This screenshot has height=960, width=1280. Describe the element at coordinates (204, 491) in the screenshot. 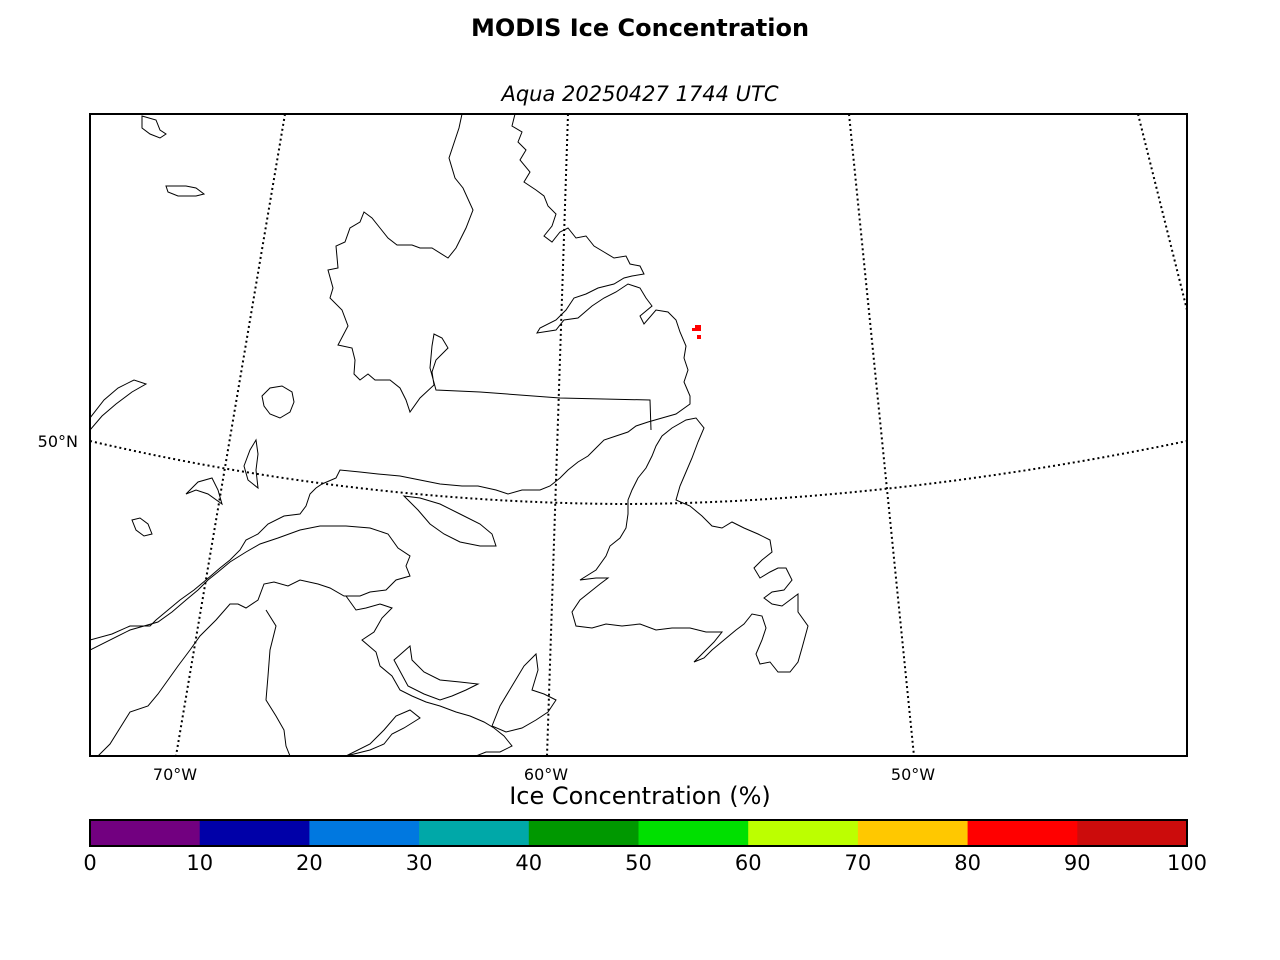

I see `interior-river` at that location.